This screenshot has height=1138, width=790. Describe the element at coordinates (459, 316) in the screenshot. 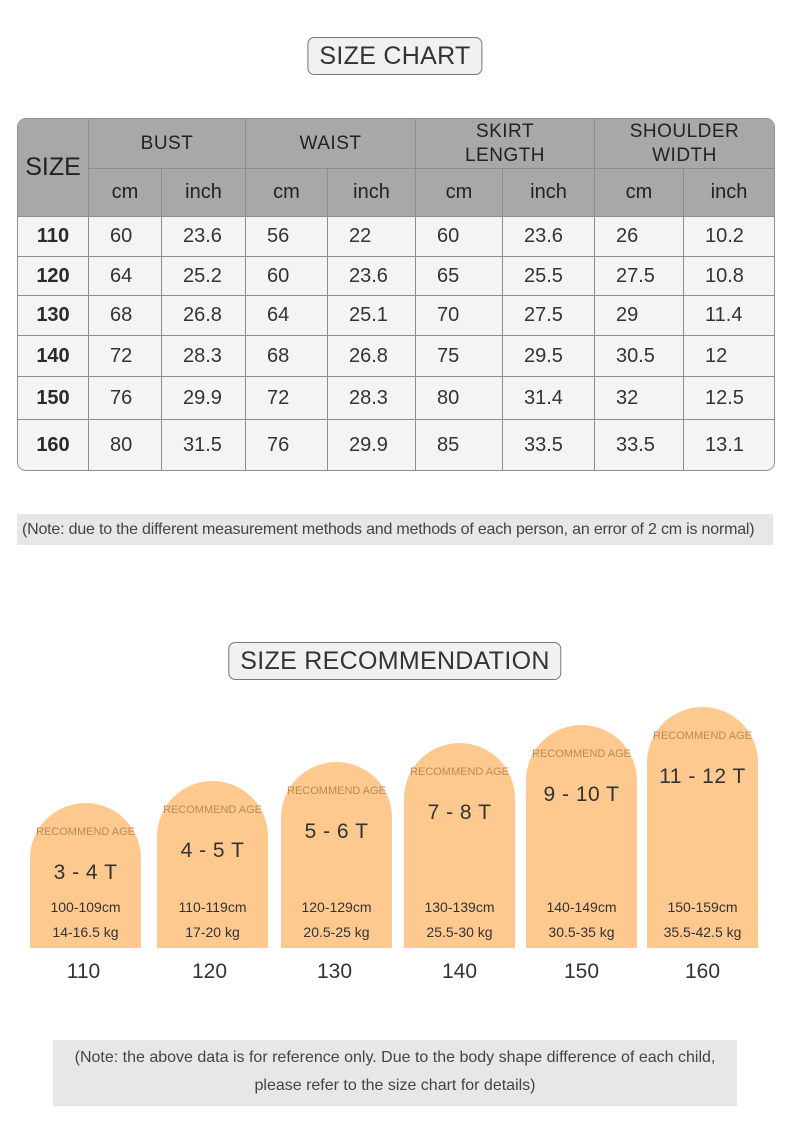

I see `table-cell: 70` at that location.